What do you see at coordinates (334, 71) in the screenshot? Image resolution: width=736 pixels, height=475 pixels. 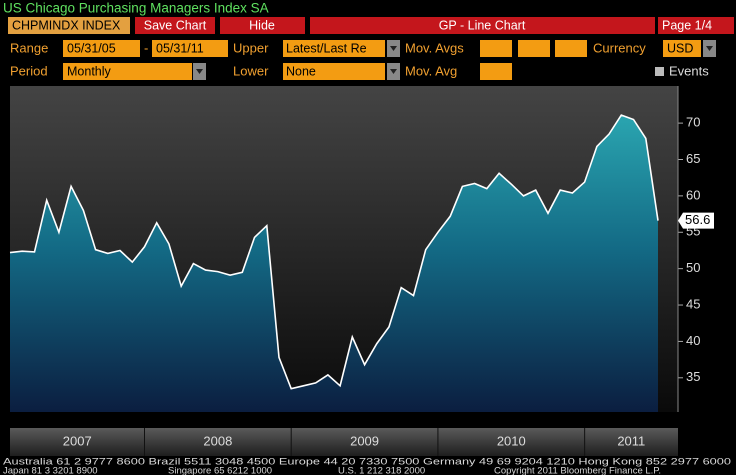 I see `lower-select` at bounding box center [334, 71].